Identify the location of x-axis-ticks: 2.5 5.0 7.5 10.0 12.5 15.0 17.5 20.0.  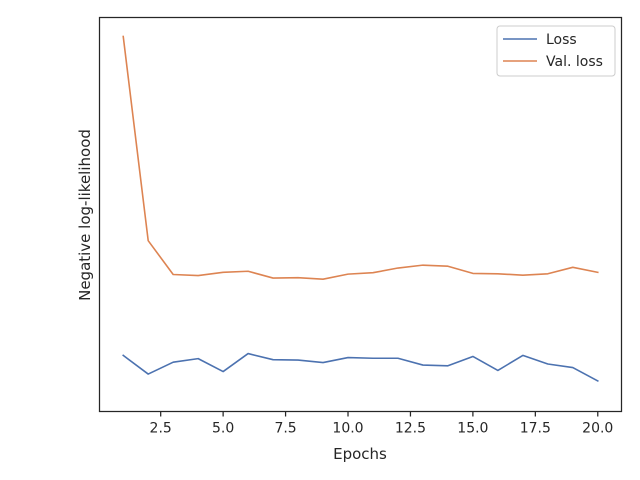
(381, 424).